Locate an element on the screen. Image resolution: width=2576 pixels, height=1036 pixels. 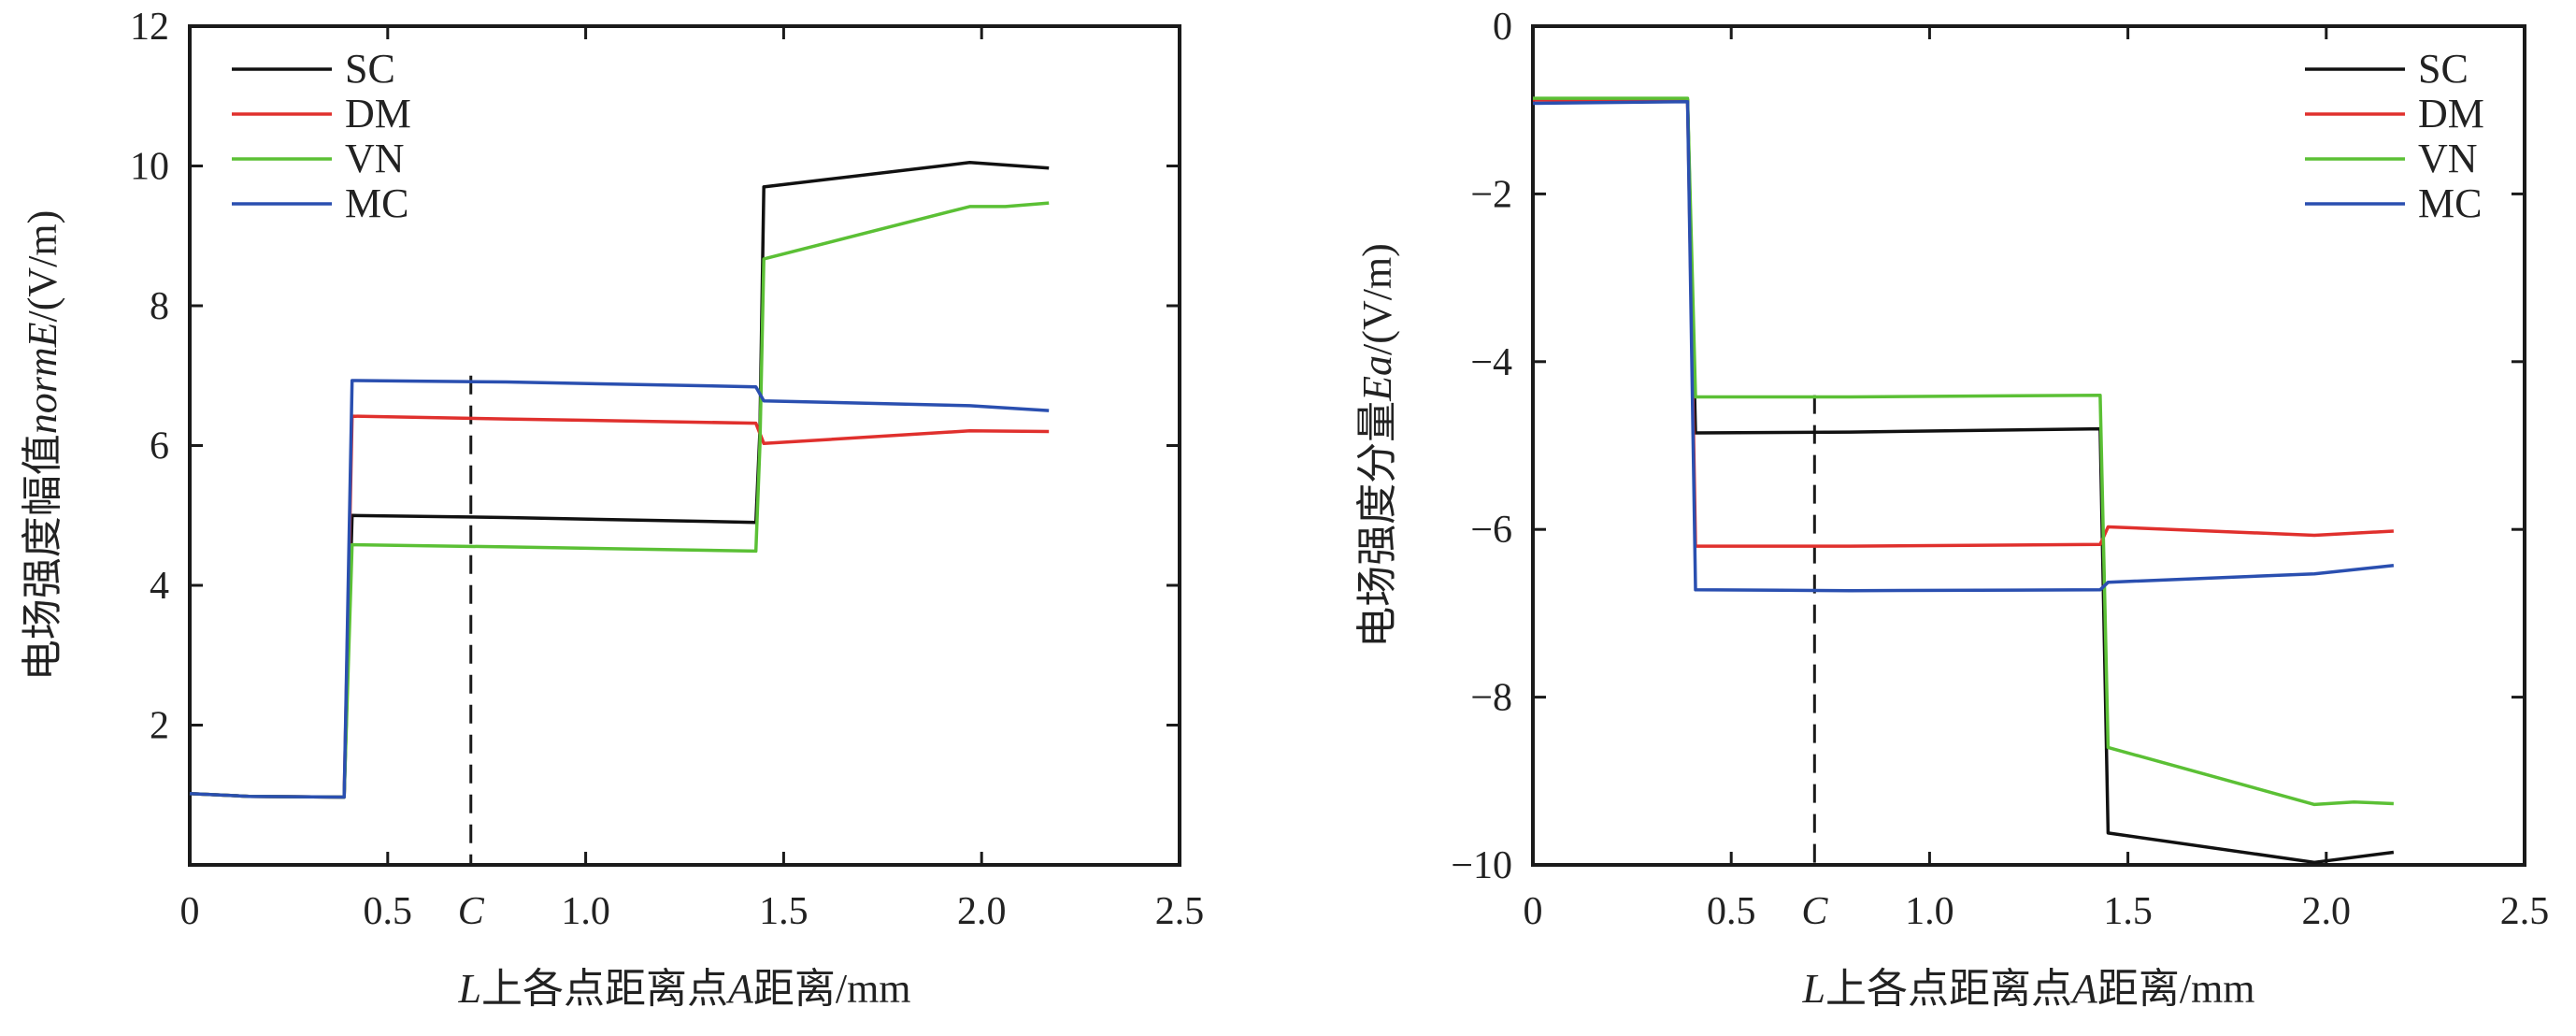
series-line-mc is located at coordinates (619, 589).